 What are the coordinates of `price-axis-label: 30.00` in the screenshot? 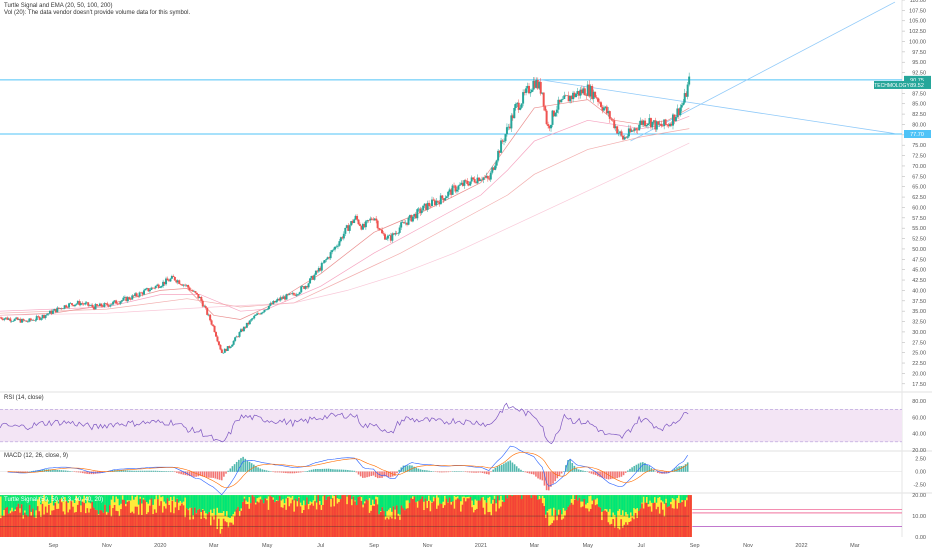 It's located at (919, 333).